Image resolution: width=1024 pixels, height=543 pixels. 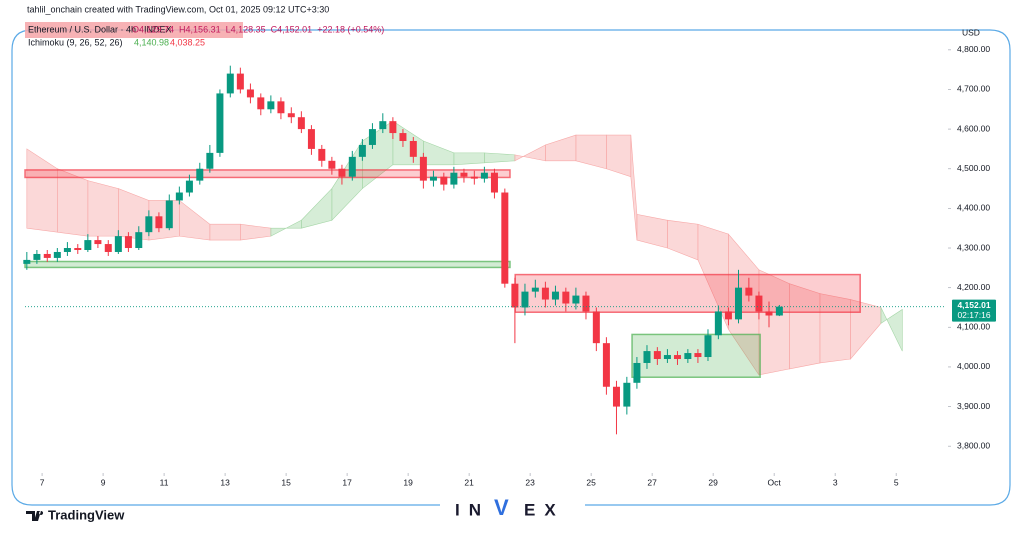 What do you see at coordinates (713, 482) in the screenshot?
I see `x-tick-label: 29` at bounding box center [713, 482].